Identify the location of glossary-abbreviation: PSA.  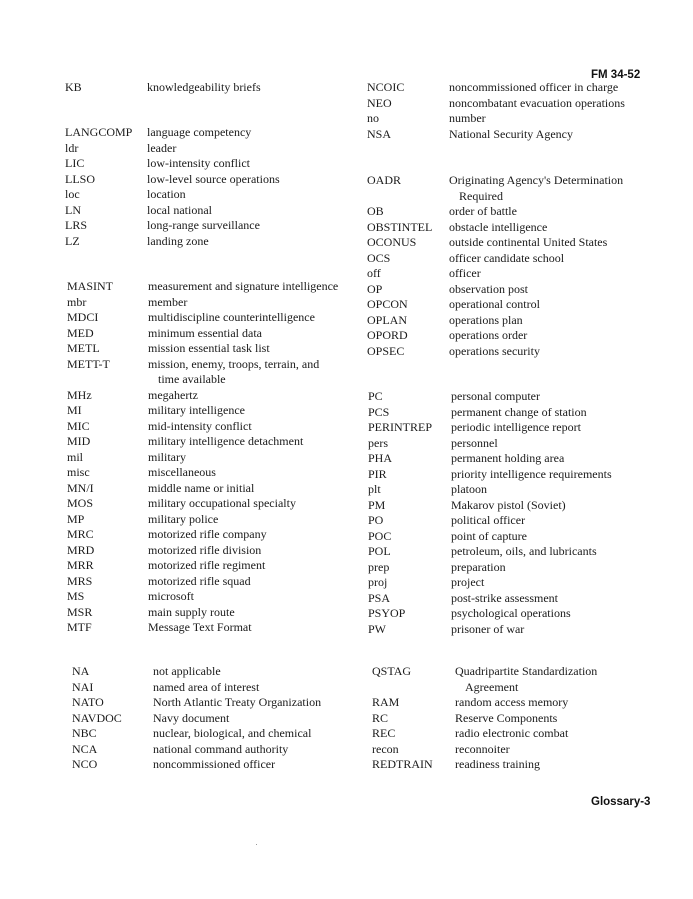
(379, 597).